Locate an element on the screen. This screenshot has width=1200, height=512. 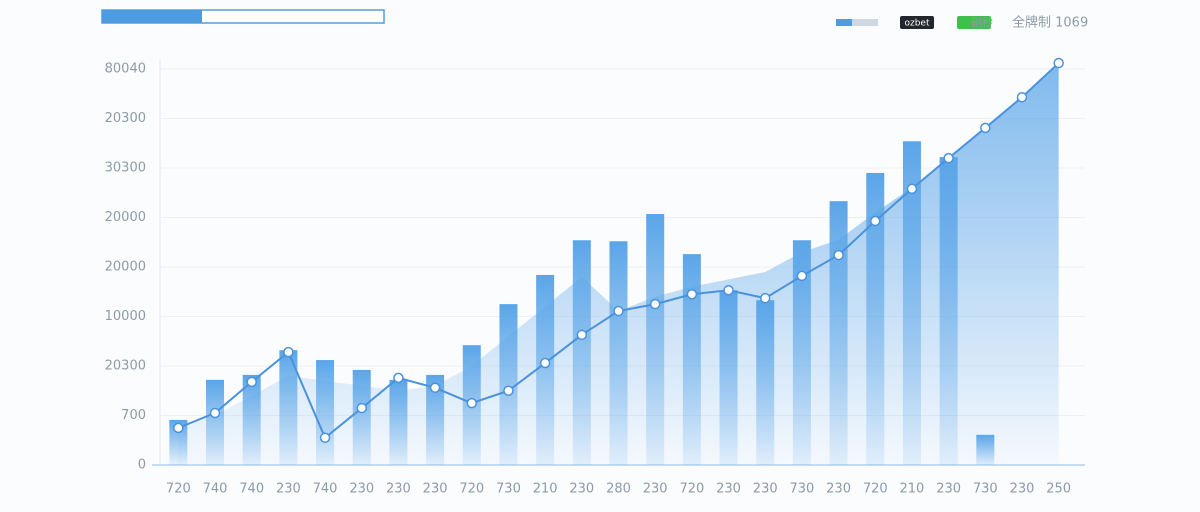
legend-label: 副秒 is located at coordinates (982, 22).